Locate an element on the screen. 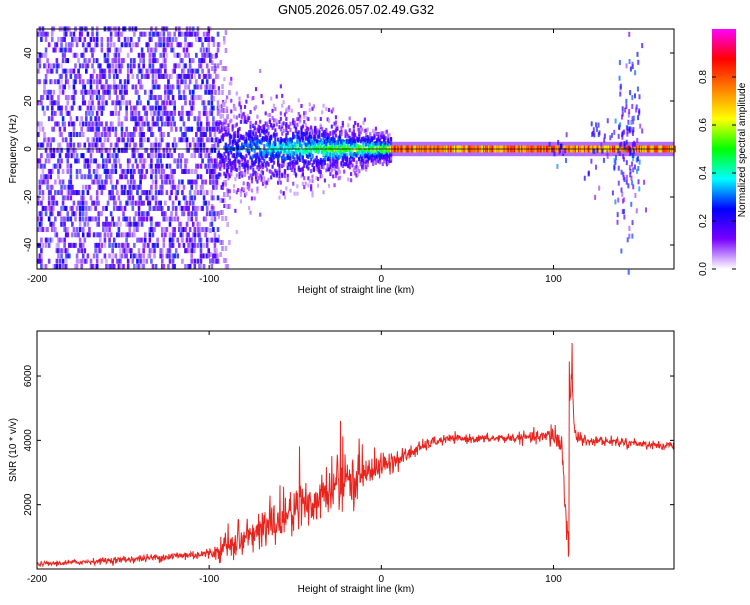 Image resolution: width=750 pixels, height=605 pixels. spectrogram-ytick-label: 40 is located at coordinates (28, 53).